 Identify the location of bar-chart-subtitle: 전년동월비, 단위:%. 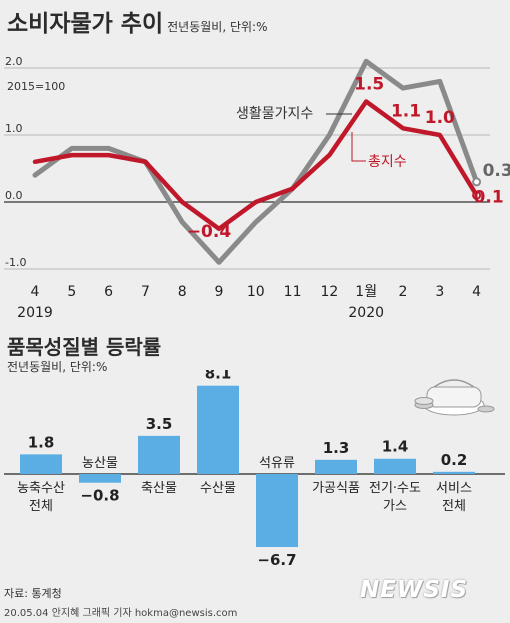
(57, 367).